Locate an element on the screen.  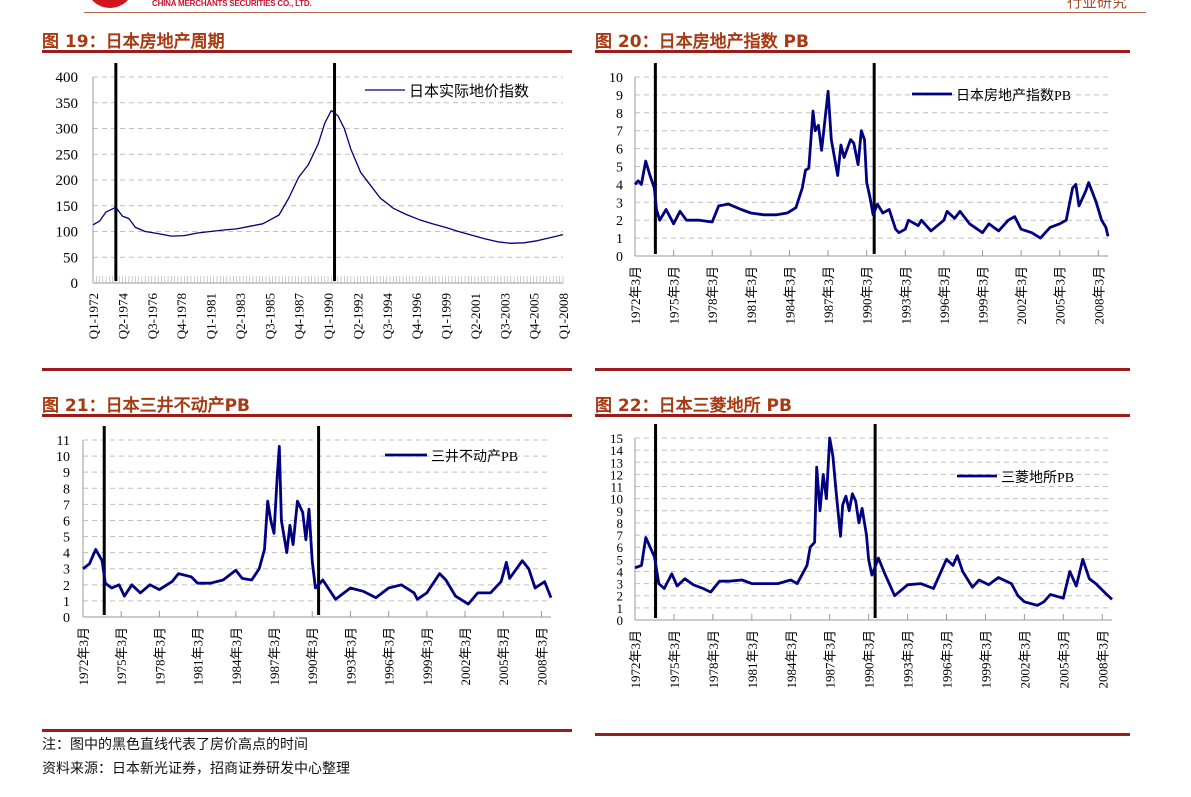
x-tick-label: 2005年3月 is located at coordinates (503, 656).